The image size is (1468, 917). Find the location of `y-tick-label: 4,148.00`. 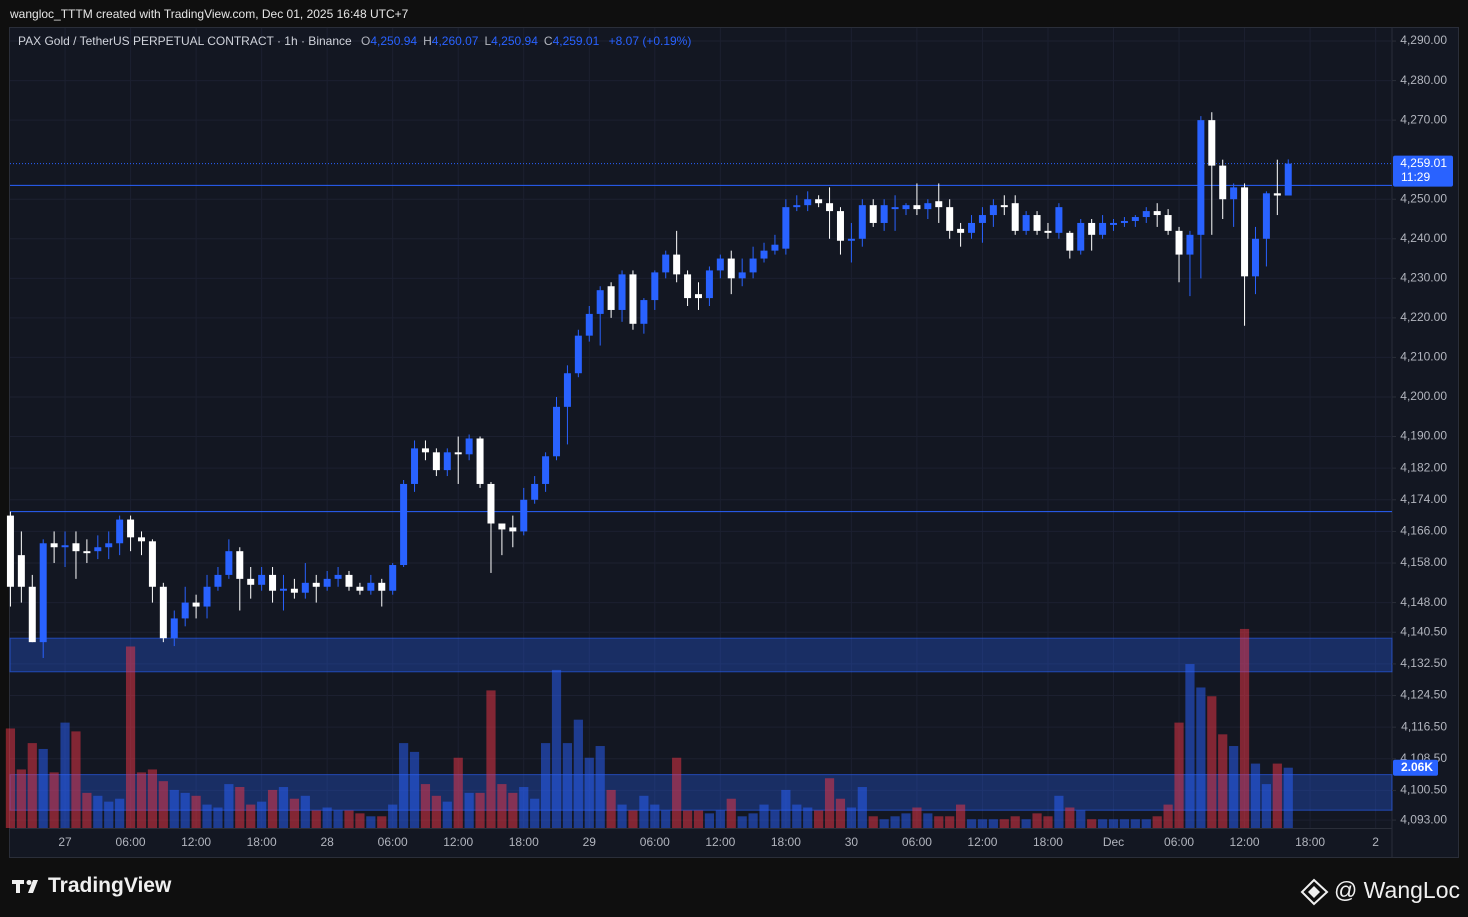

y-tick-label: 4,148.00 is located at coordinates (1423, 602).